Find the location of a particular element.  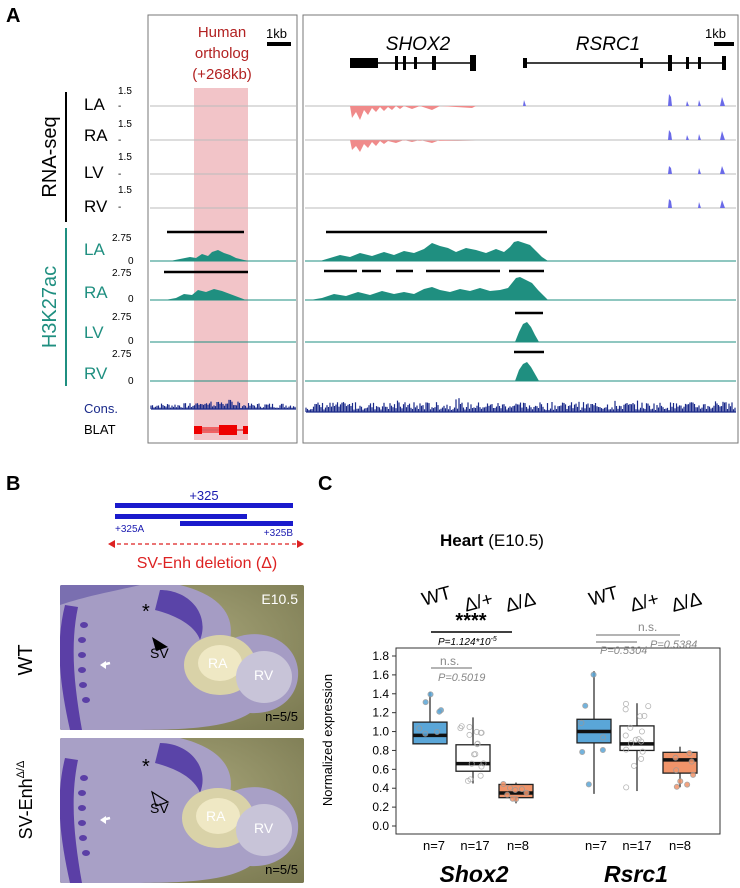

scale-bar-right-label: 1kb is located at coordinates (715, 33).